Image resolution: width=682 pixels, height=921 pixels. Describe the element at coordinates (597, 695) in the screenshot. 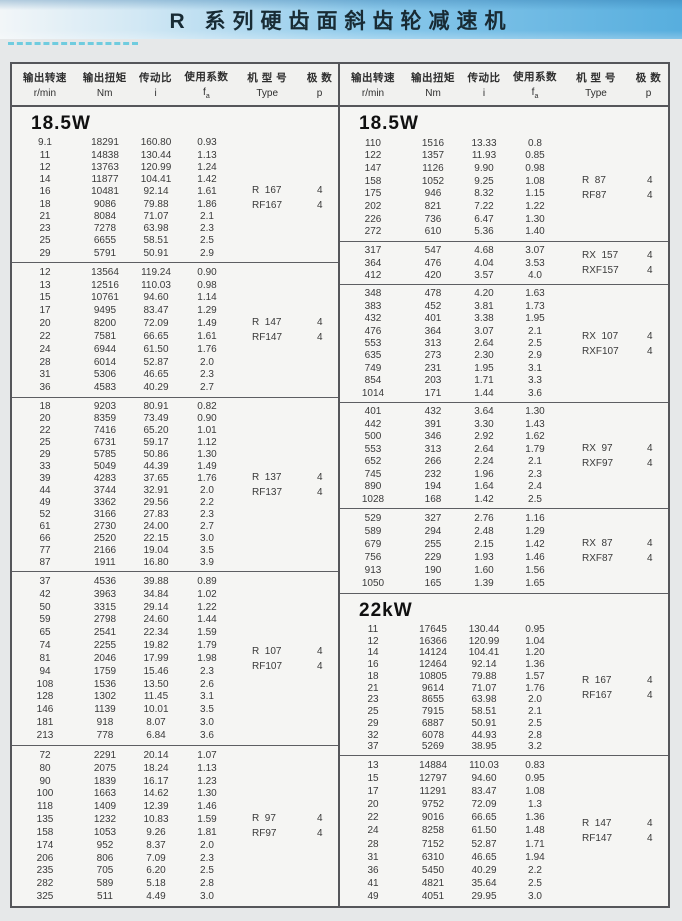

I see `model-name: RF167` at that location.